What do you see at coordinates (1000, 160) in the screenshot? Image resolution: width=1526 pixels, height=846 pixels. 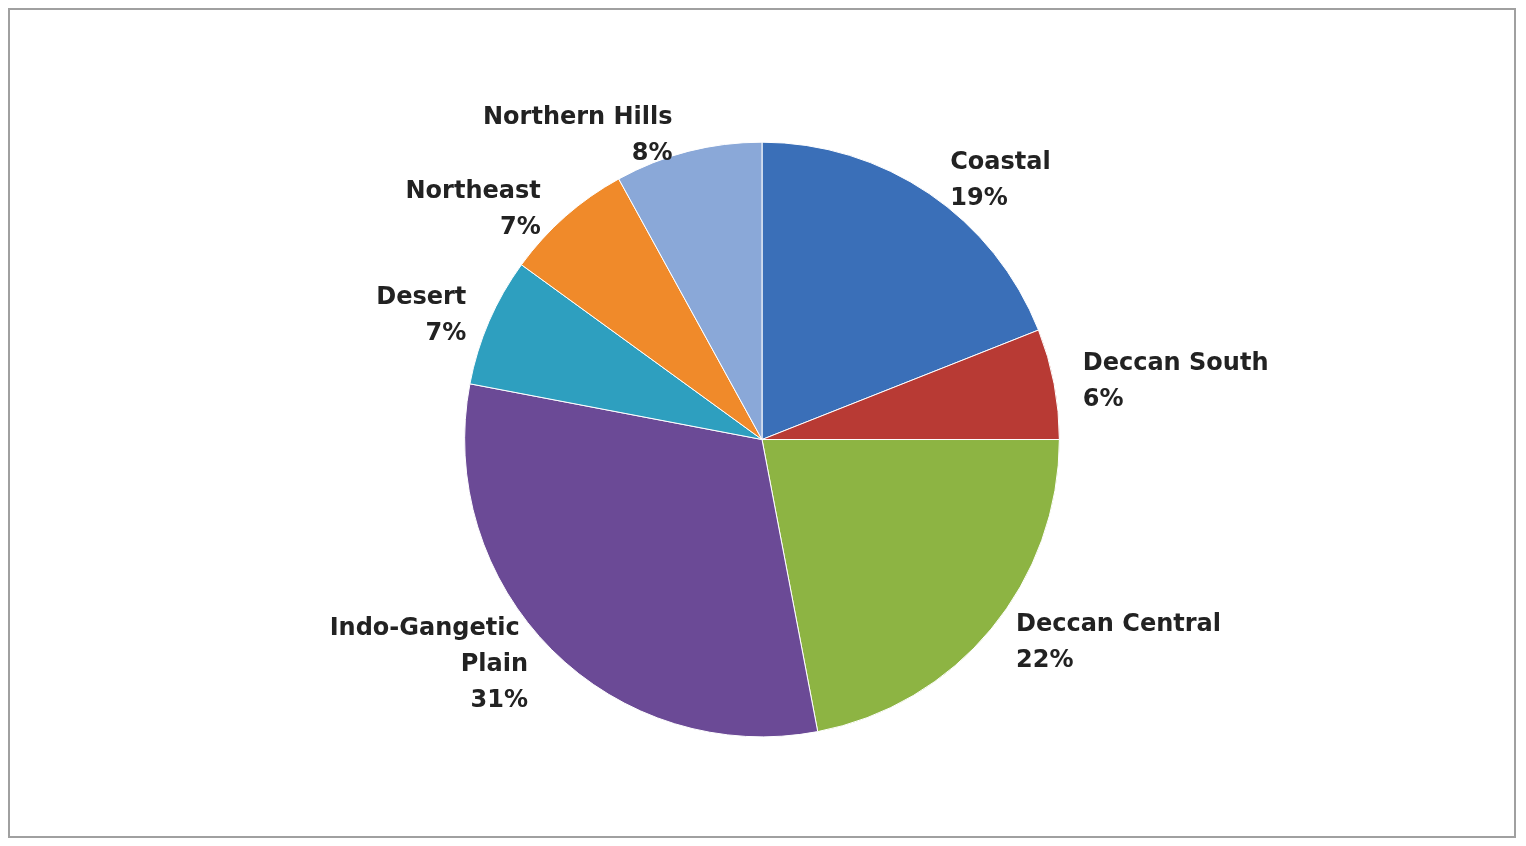 I see `slice-label: Coastal` at bounding box center [1000, 160].